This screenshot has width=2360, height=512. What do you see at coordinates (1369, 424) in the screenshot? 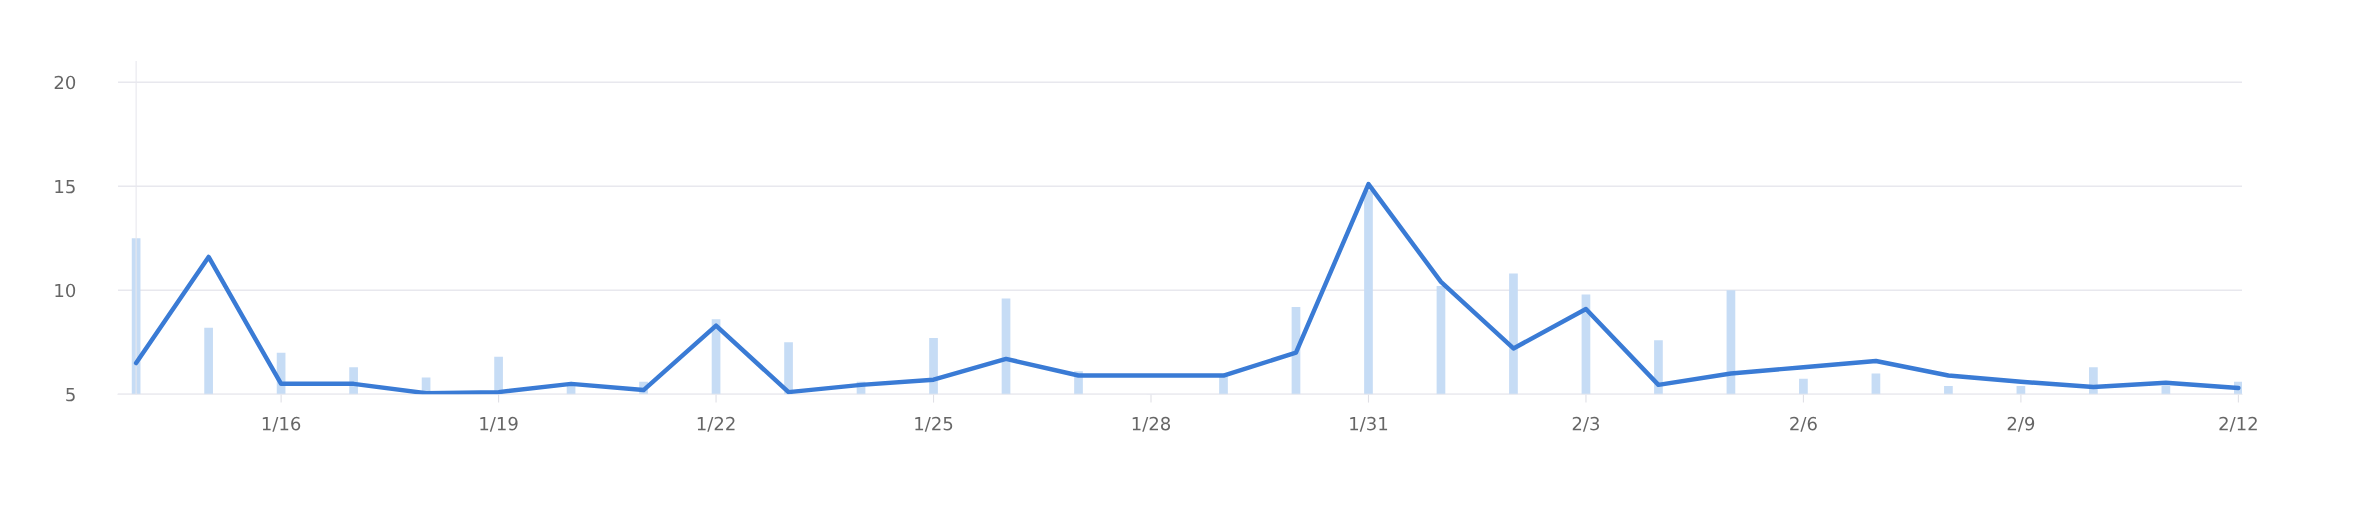
I see `x-tick-label: 1/31` at bounding box center [1369, 424].